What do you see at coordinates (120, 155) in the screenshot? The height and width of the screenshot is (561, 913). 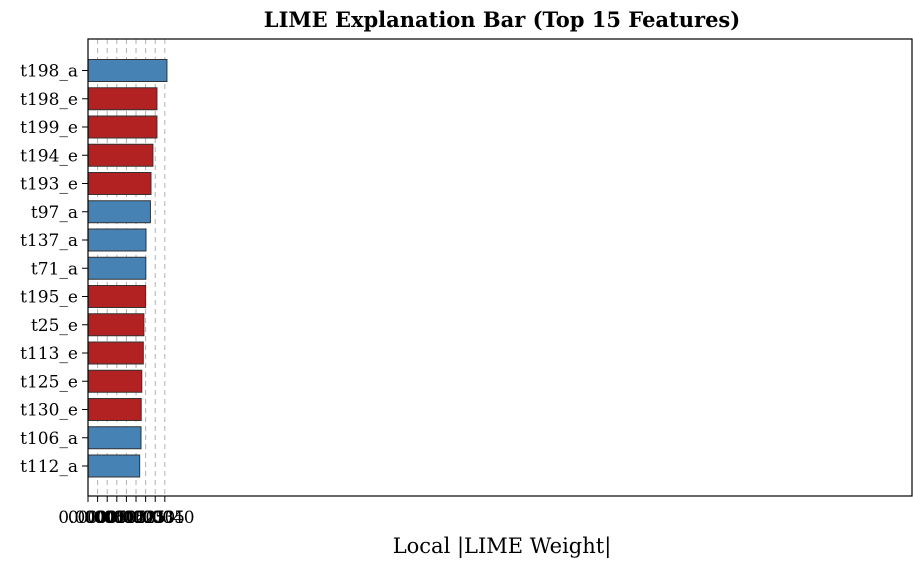 I see `bar-t194_e` at bounding box center [120, 155].